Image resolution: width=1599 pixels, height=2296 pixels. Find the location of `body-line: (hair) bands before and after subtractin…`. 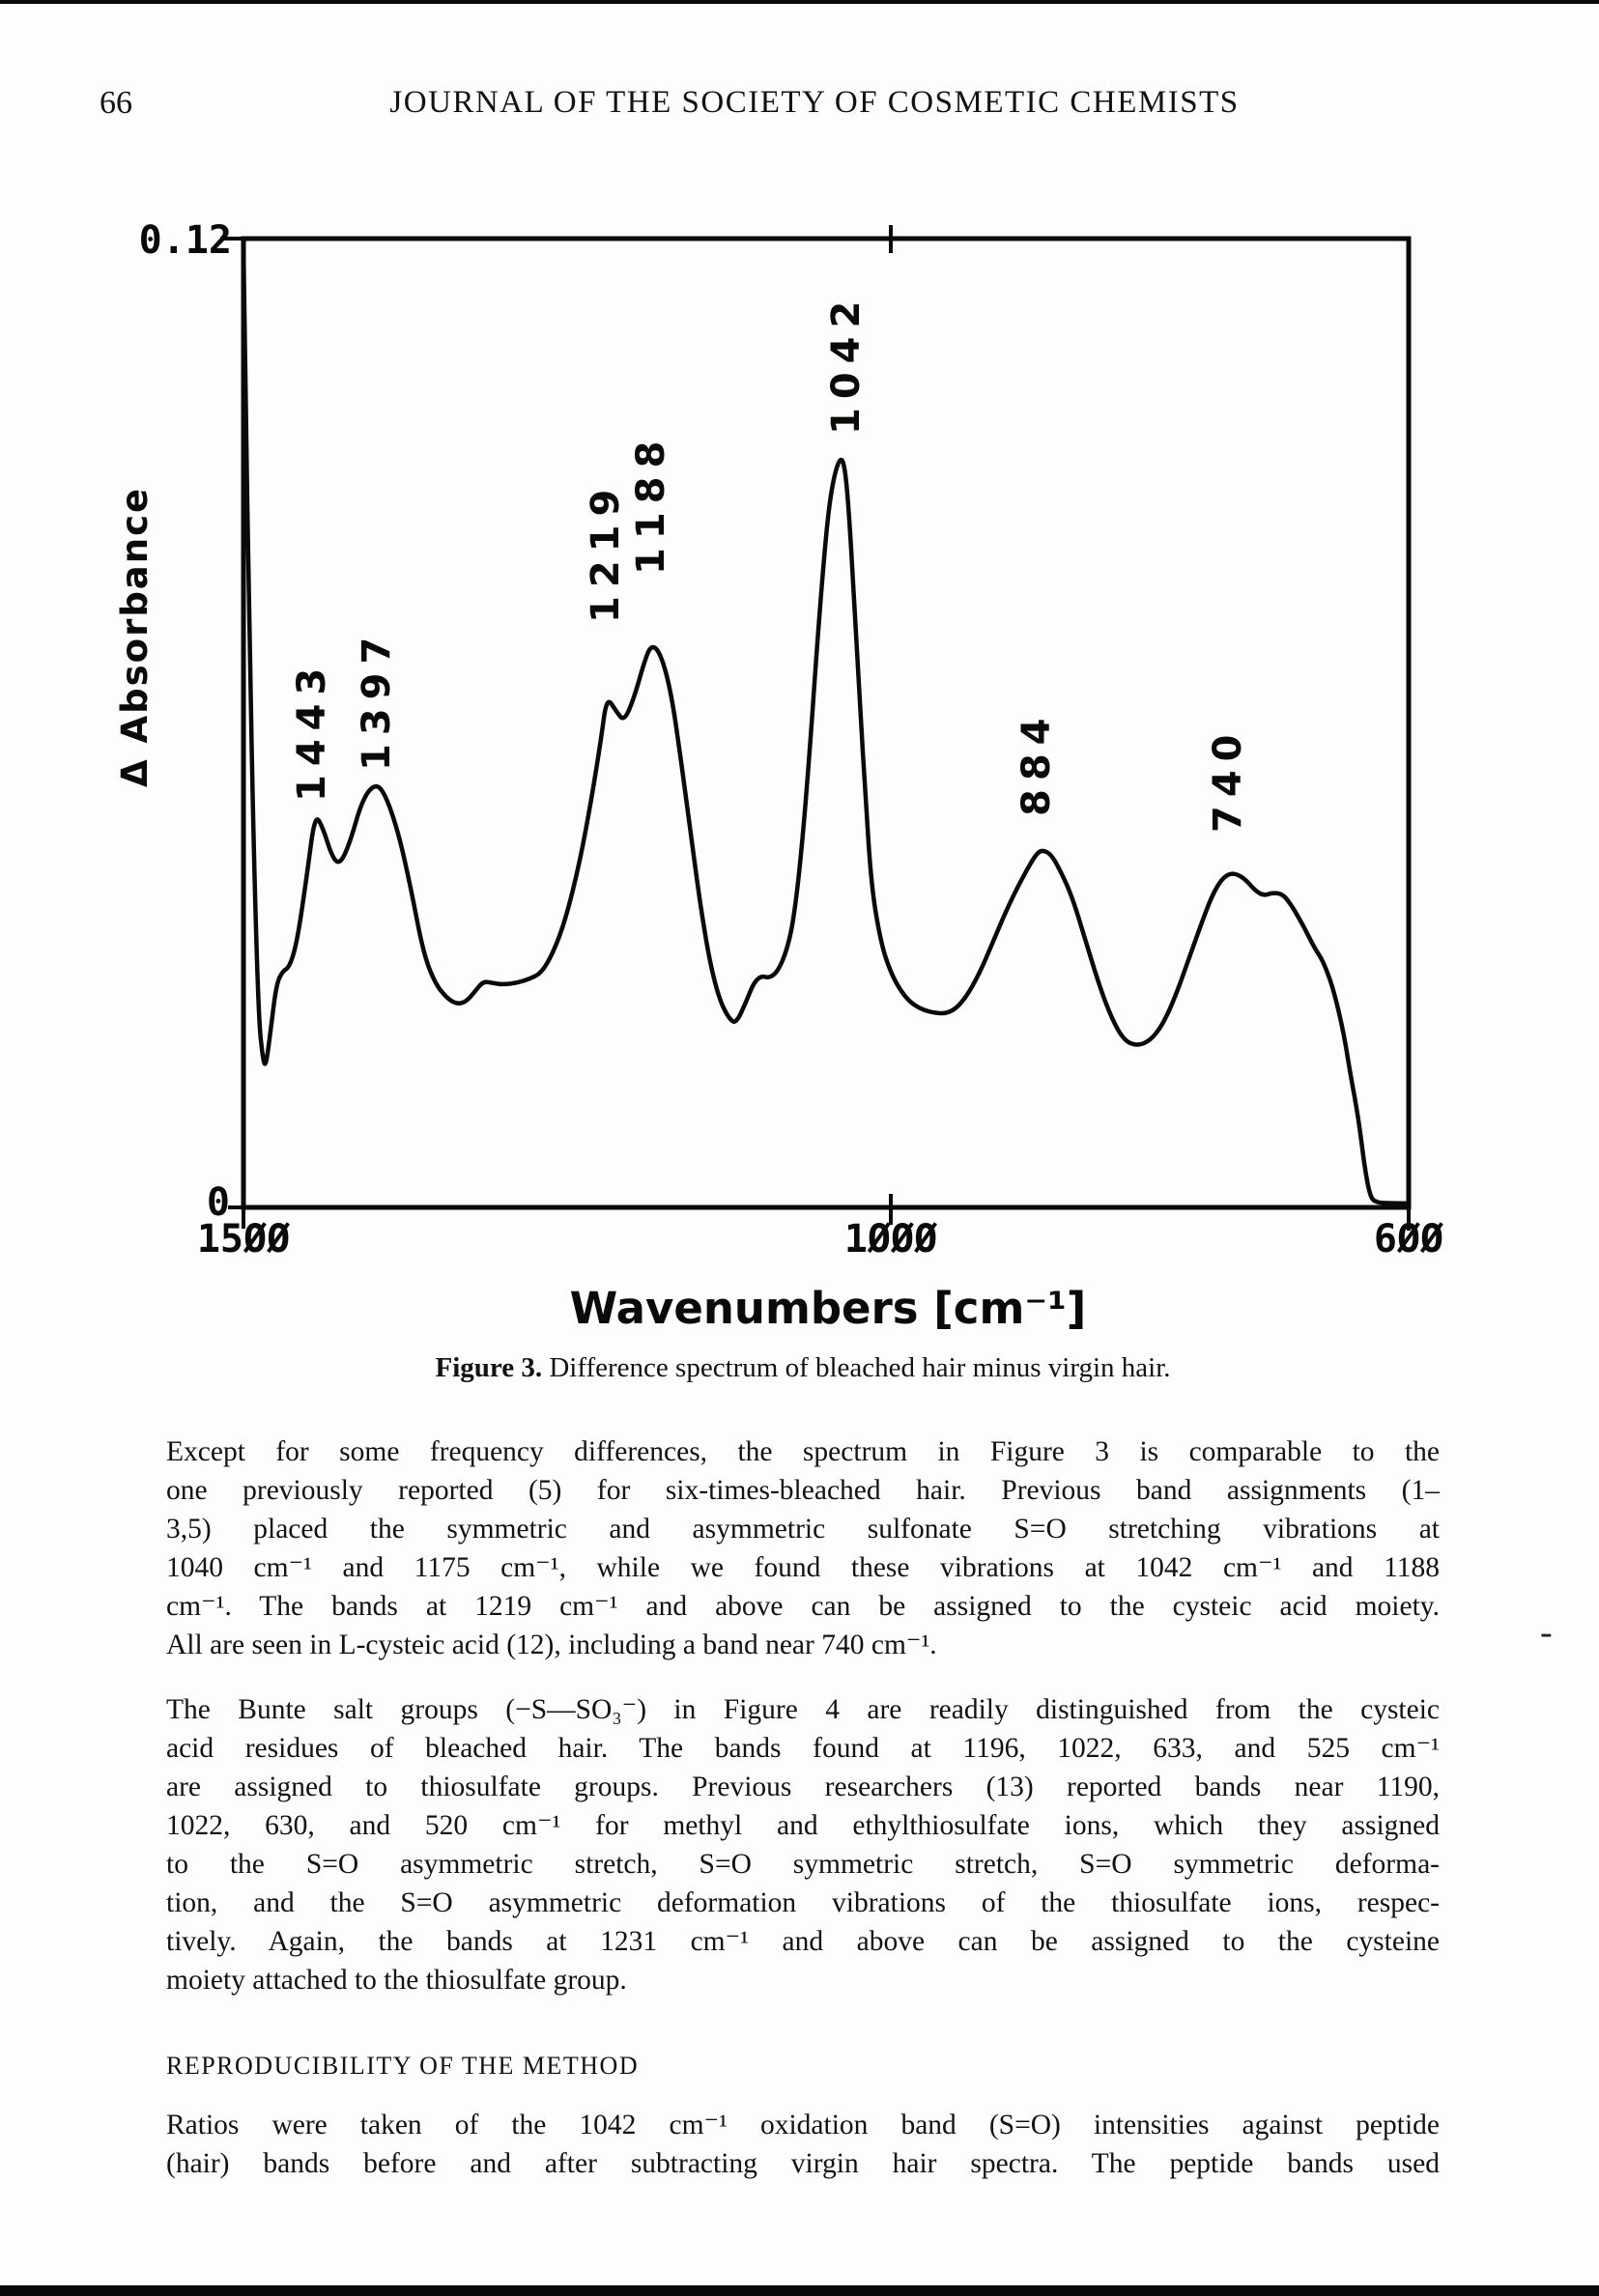

body-line: (hair) bands before and after subtractin… is located at coordinates (803, 2163).